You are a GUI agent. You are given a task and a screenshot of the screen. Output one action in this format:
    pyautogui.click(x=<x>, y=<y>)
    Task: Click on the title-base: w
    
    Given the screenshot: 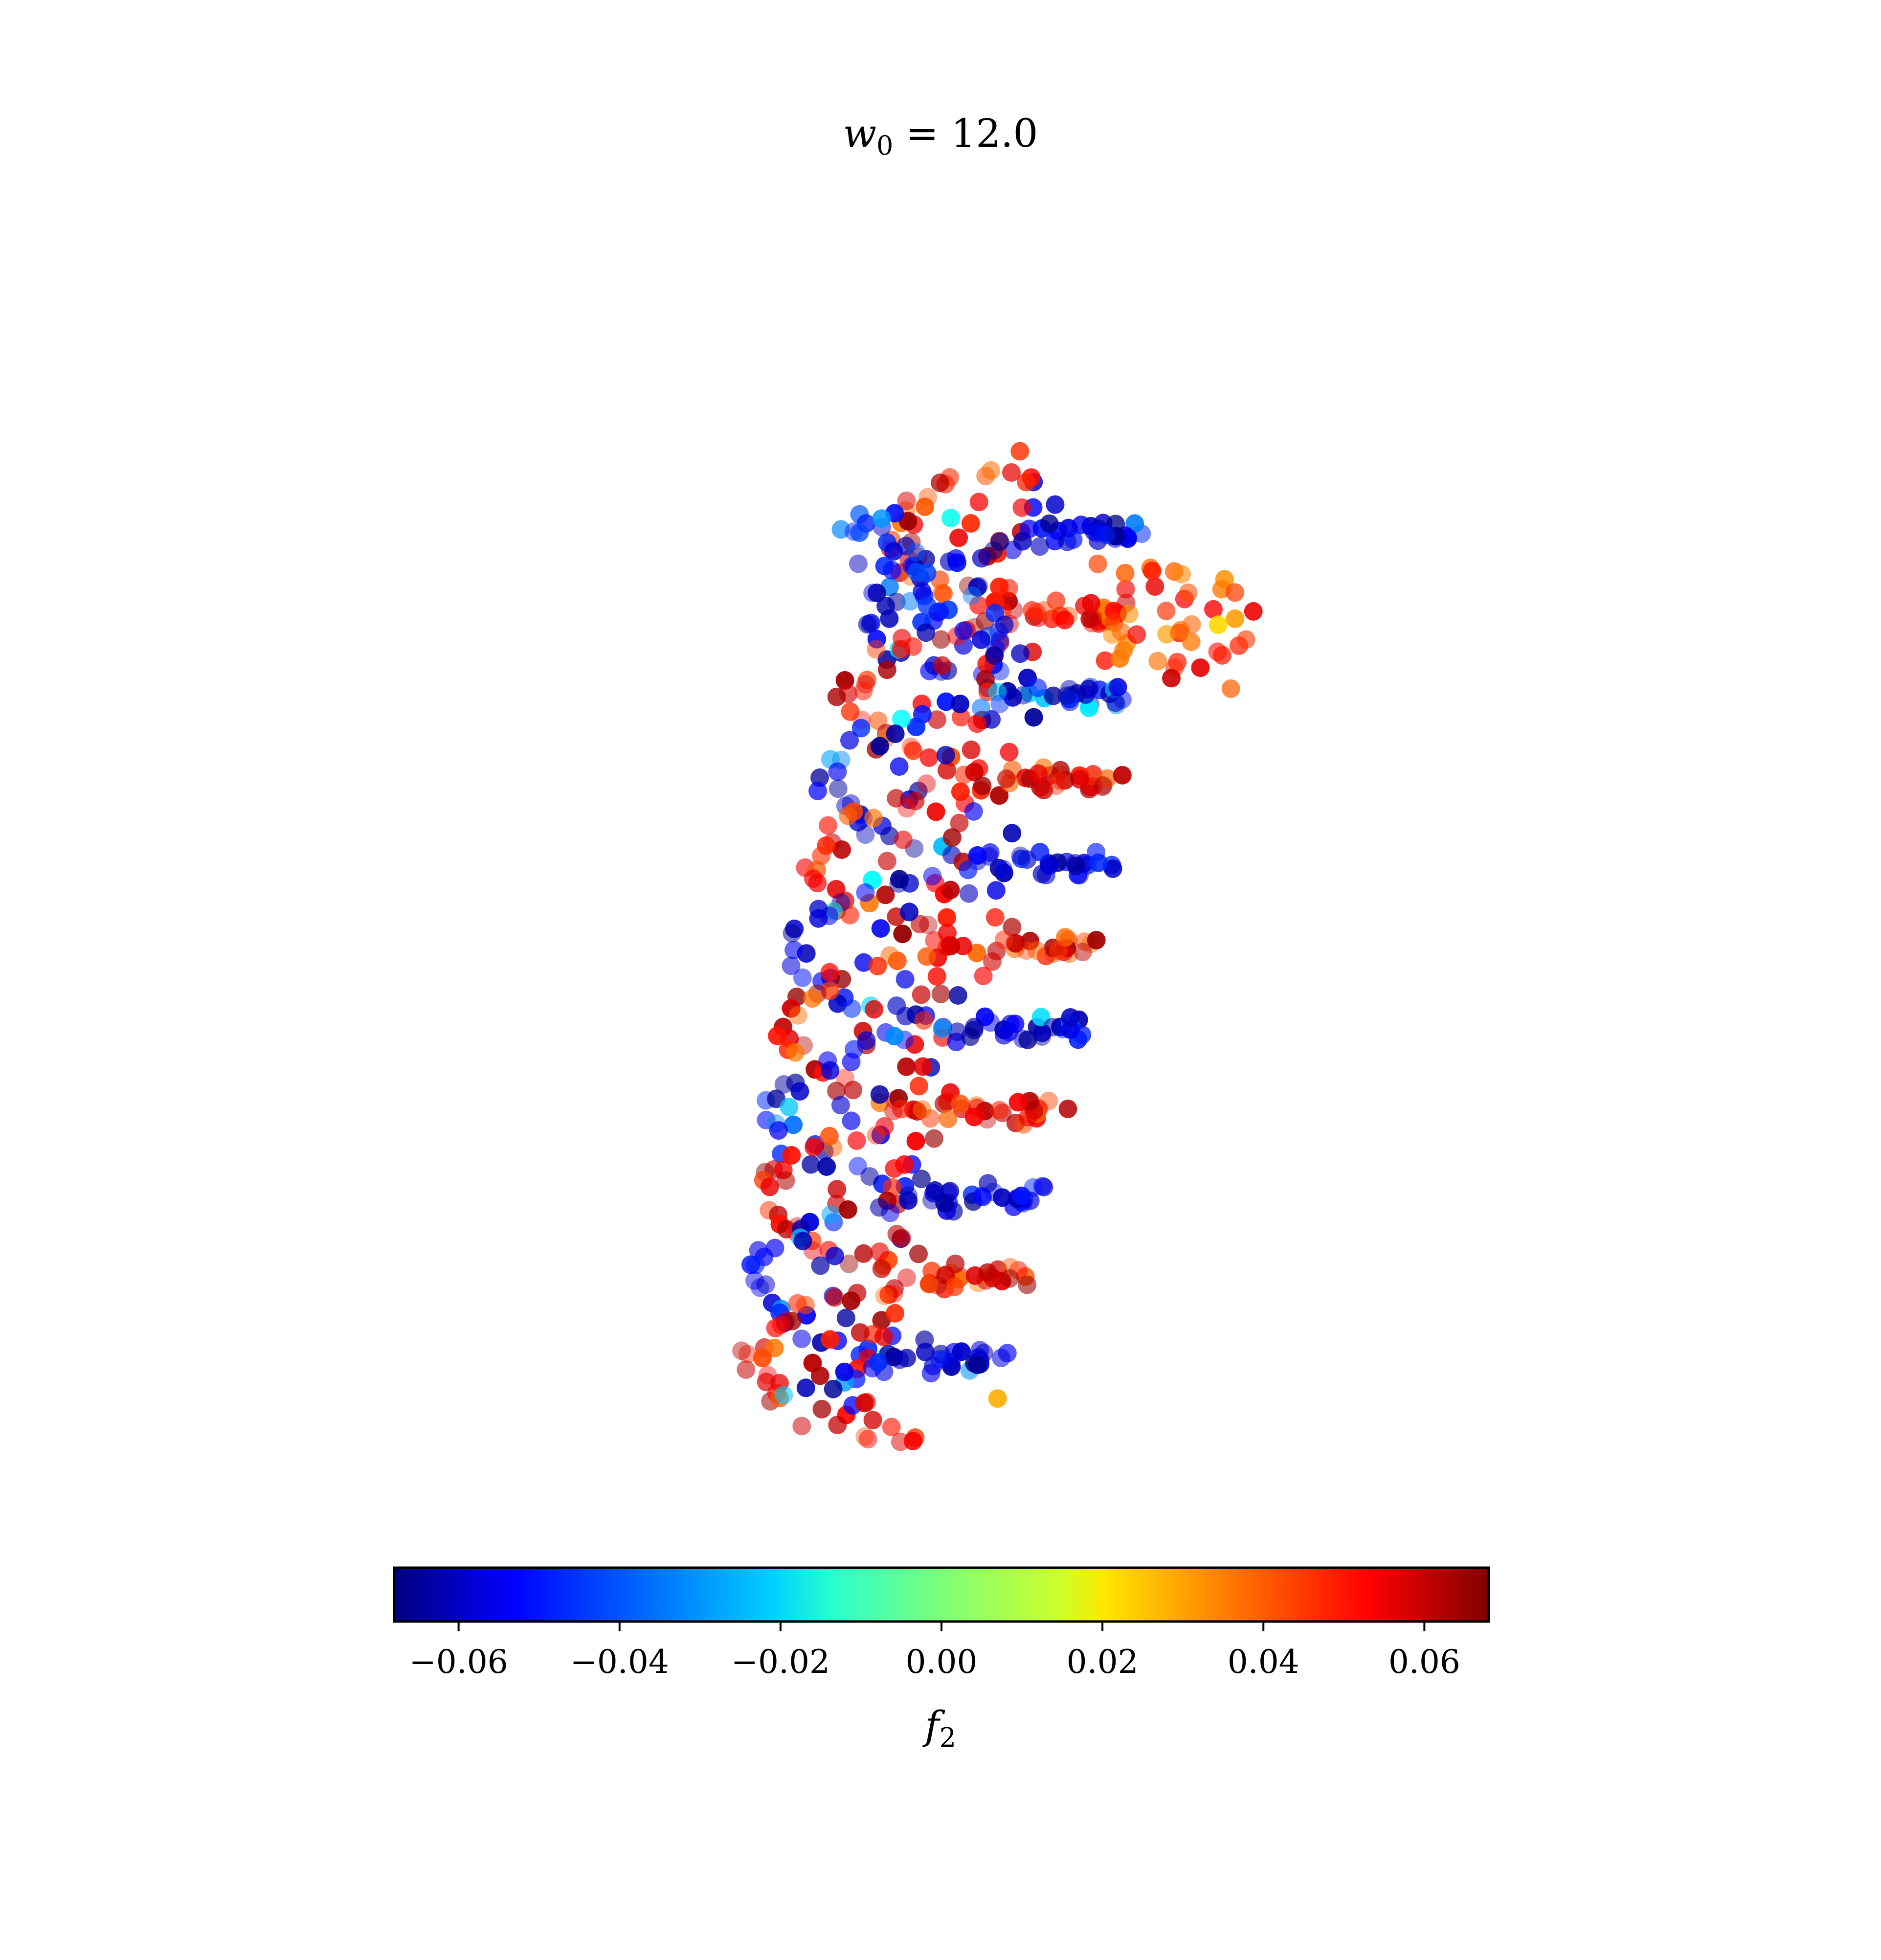 What is the action you would take?
    pyautogui.click(x=859, y=133)
    